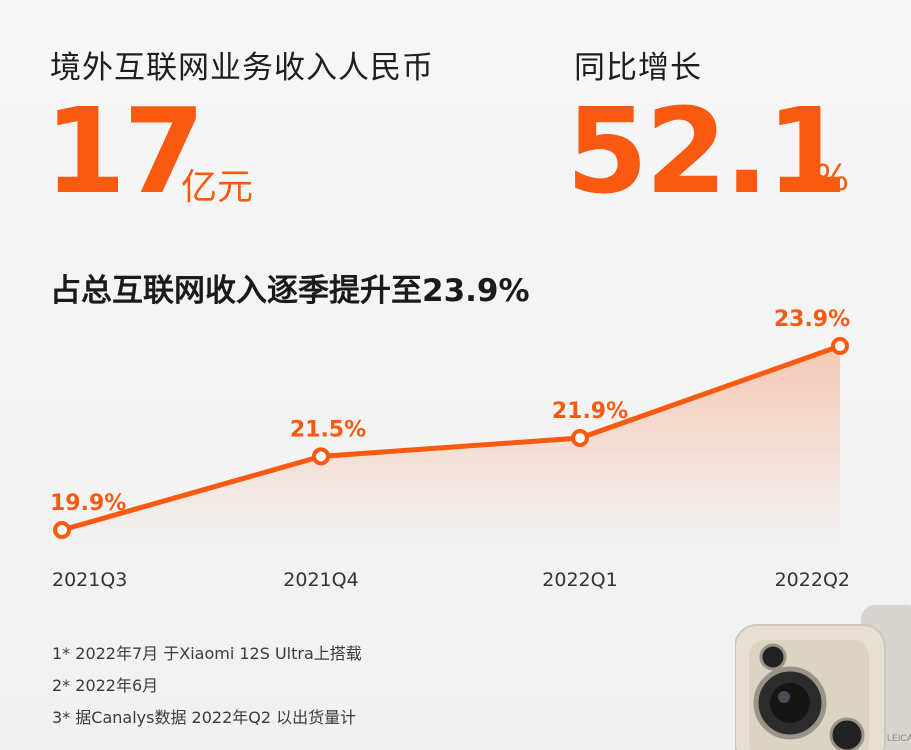 The height and width of the screenshot is (750, 911). Describe the element at coordinates (204, 717) in the screenshot. I see `footnote-3: 3* 据Canalys数据 2022年Q2 以出货量计` at that location.